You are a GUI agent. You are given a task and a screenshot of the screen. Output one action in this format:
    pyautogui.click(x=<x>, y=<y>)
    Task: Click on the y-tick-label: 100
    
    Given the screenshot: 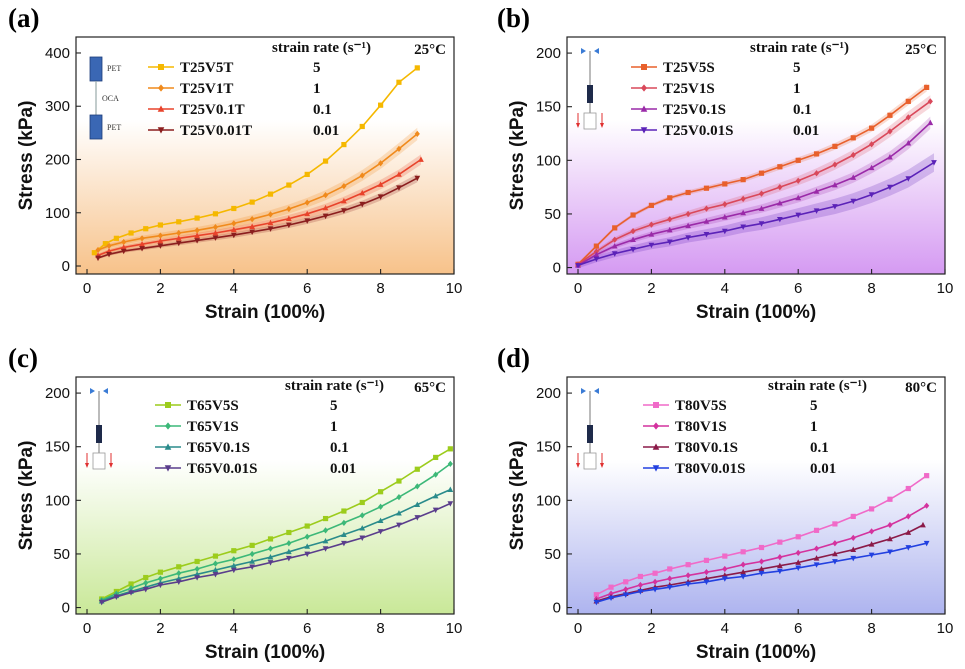 What is the action you would take?
    pyautogui.click(x=548, y=160)
    